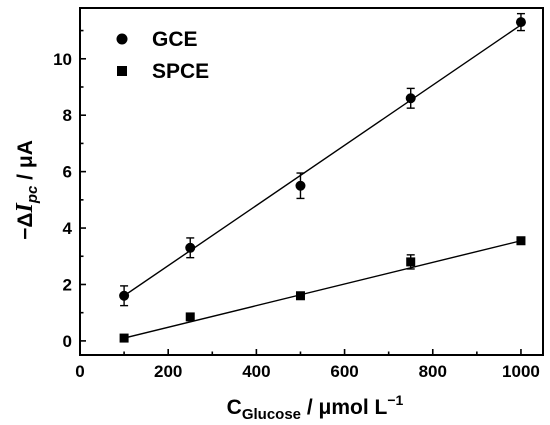 The height and width of the screenshot is (425, 550). I want to click on spce-legend-marker, so click(122, 71).